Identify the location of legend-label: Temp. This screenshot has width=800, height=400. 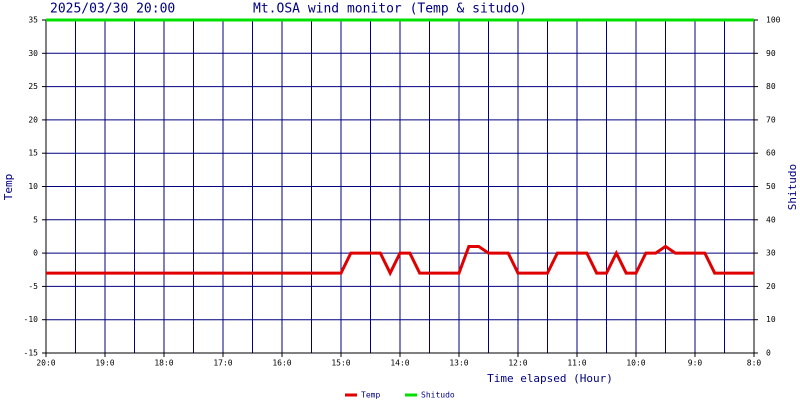
(370, 395).